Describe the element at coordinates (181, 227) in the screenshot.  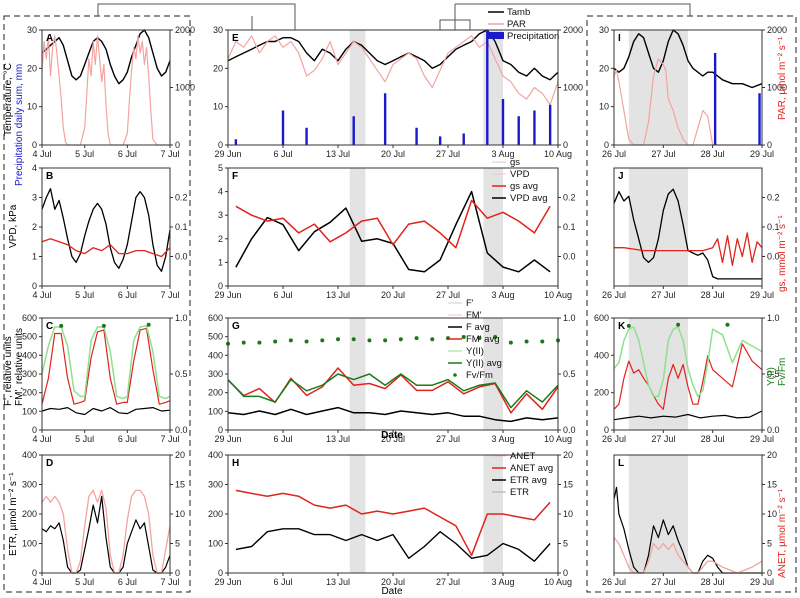
I see `ytick-right-B-1: 0.1` at that location.